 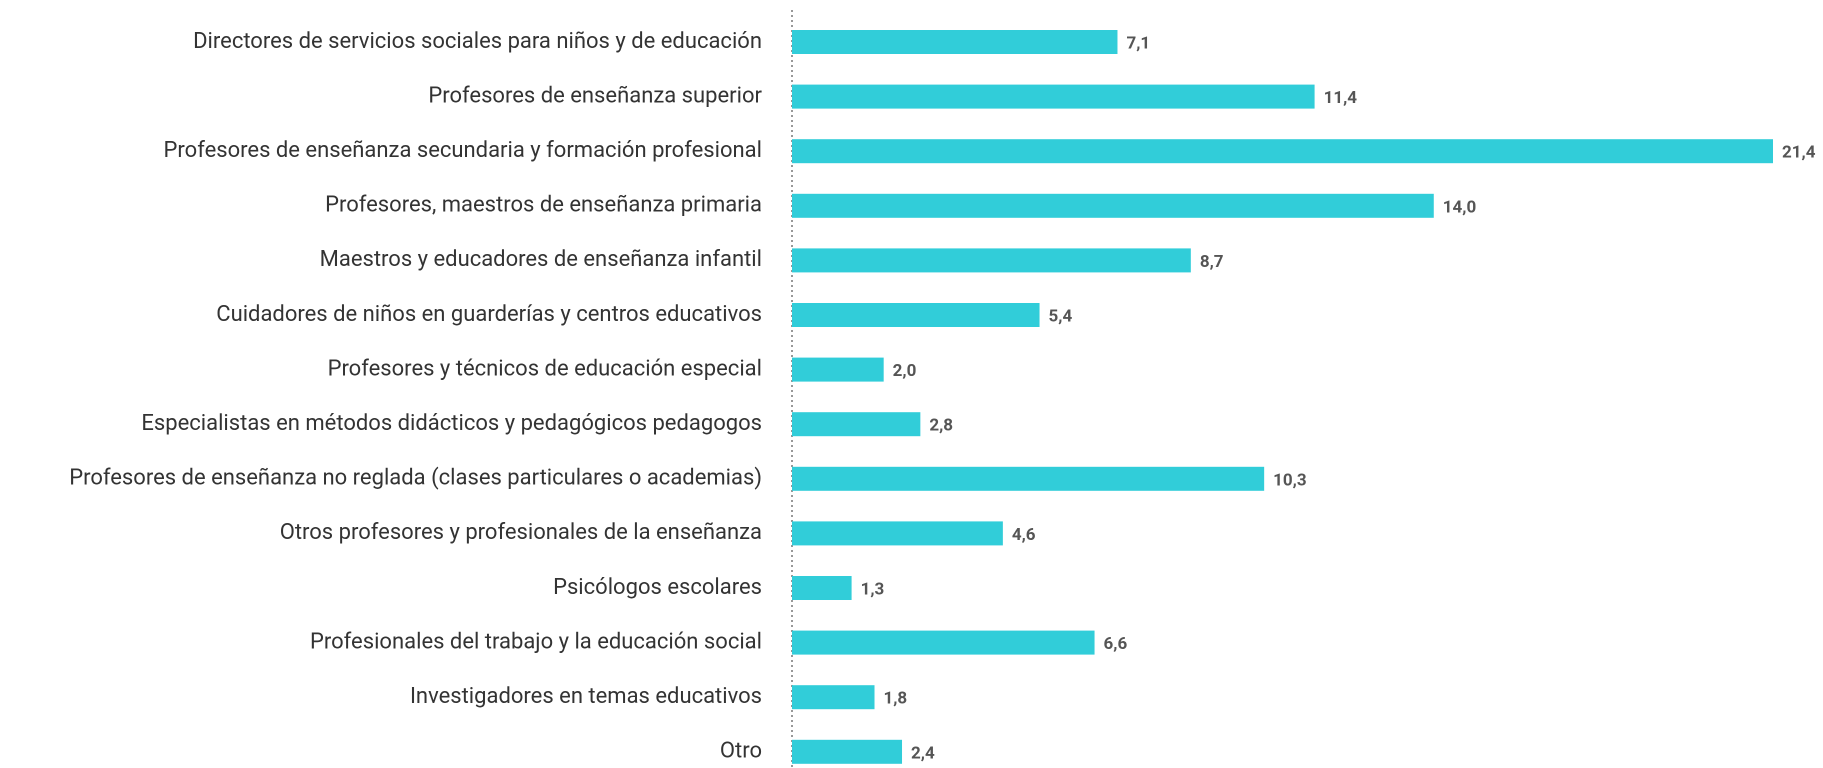 I want to click on value-label: 2,8, so click(x=941, y=426).